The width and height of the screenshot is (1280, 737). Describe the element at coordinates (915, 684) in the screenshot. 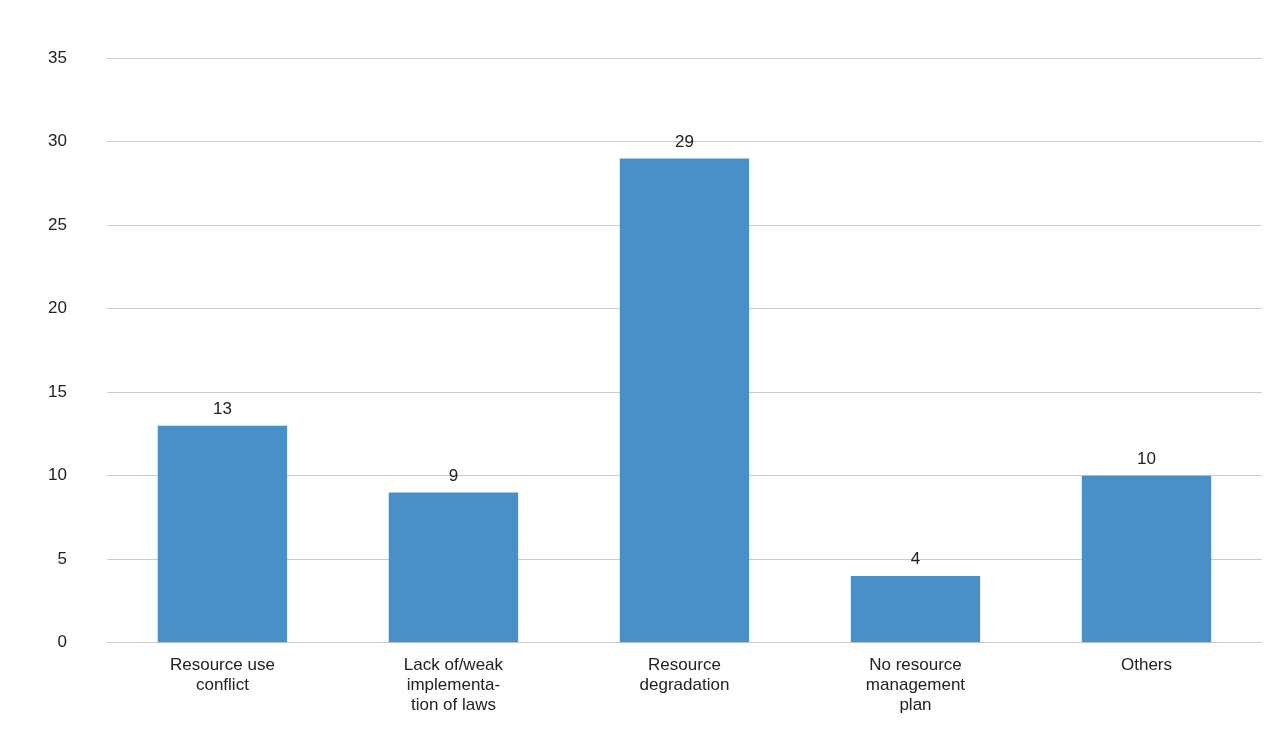

I see `x-tick-label: No resource management plan` at that location.